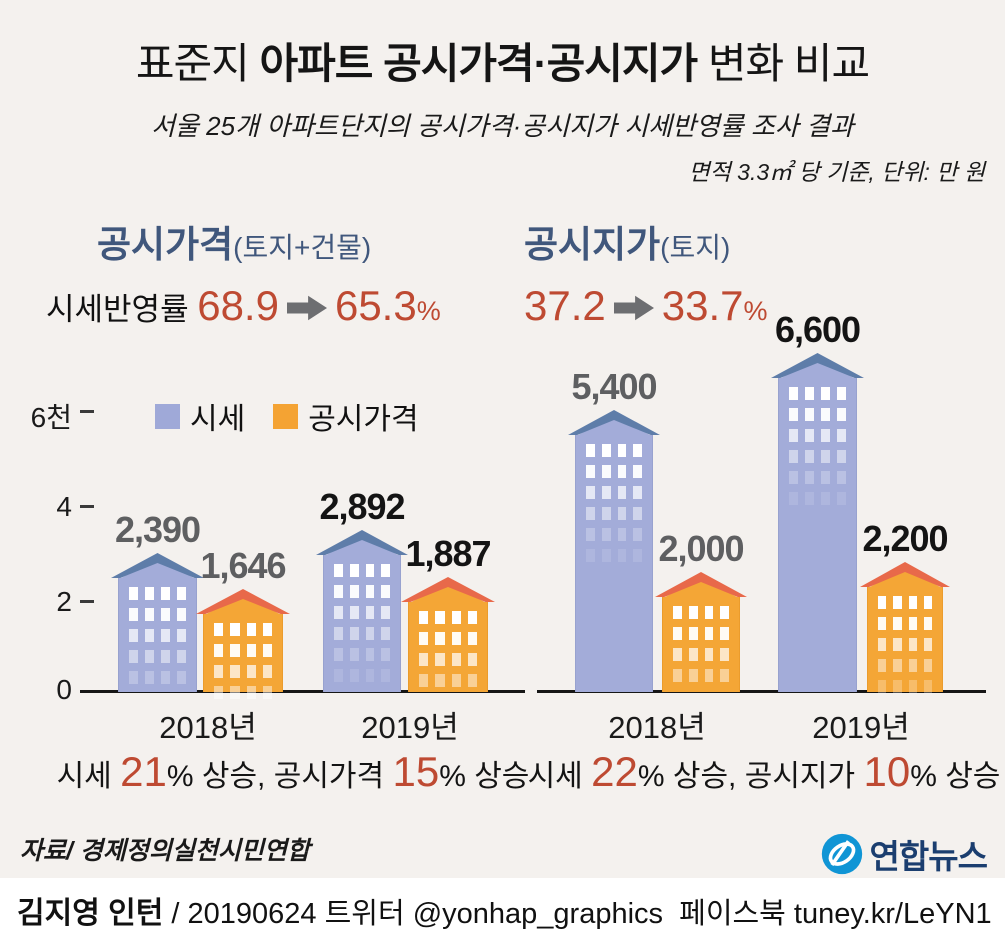 Image resolution: width=1005 pixels, height=931 pixels. I want to click on rate-label: 시세반영률, so click(122, 309).